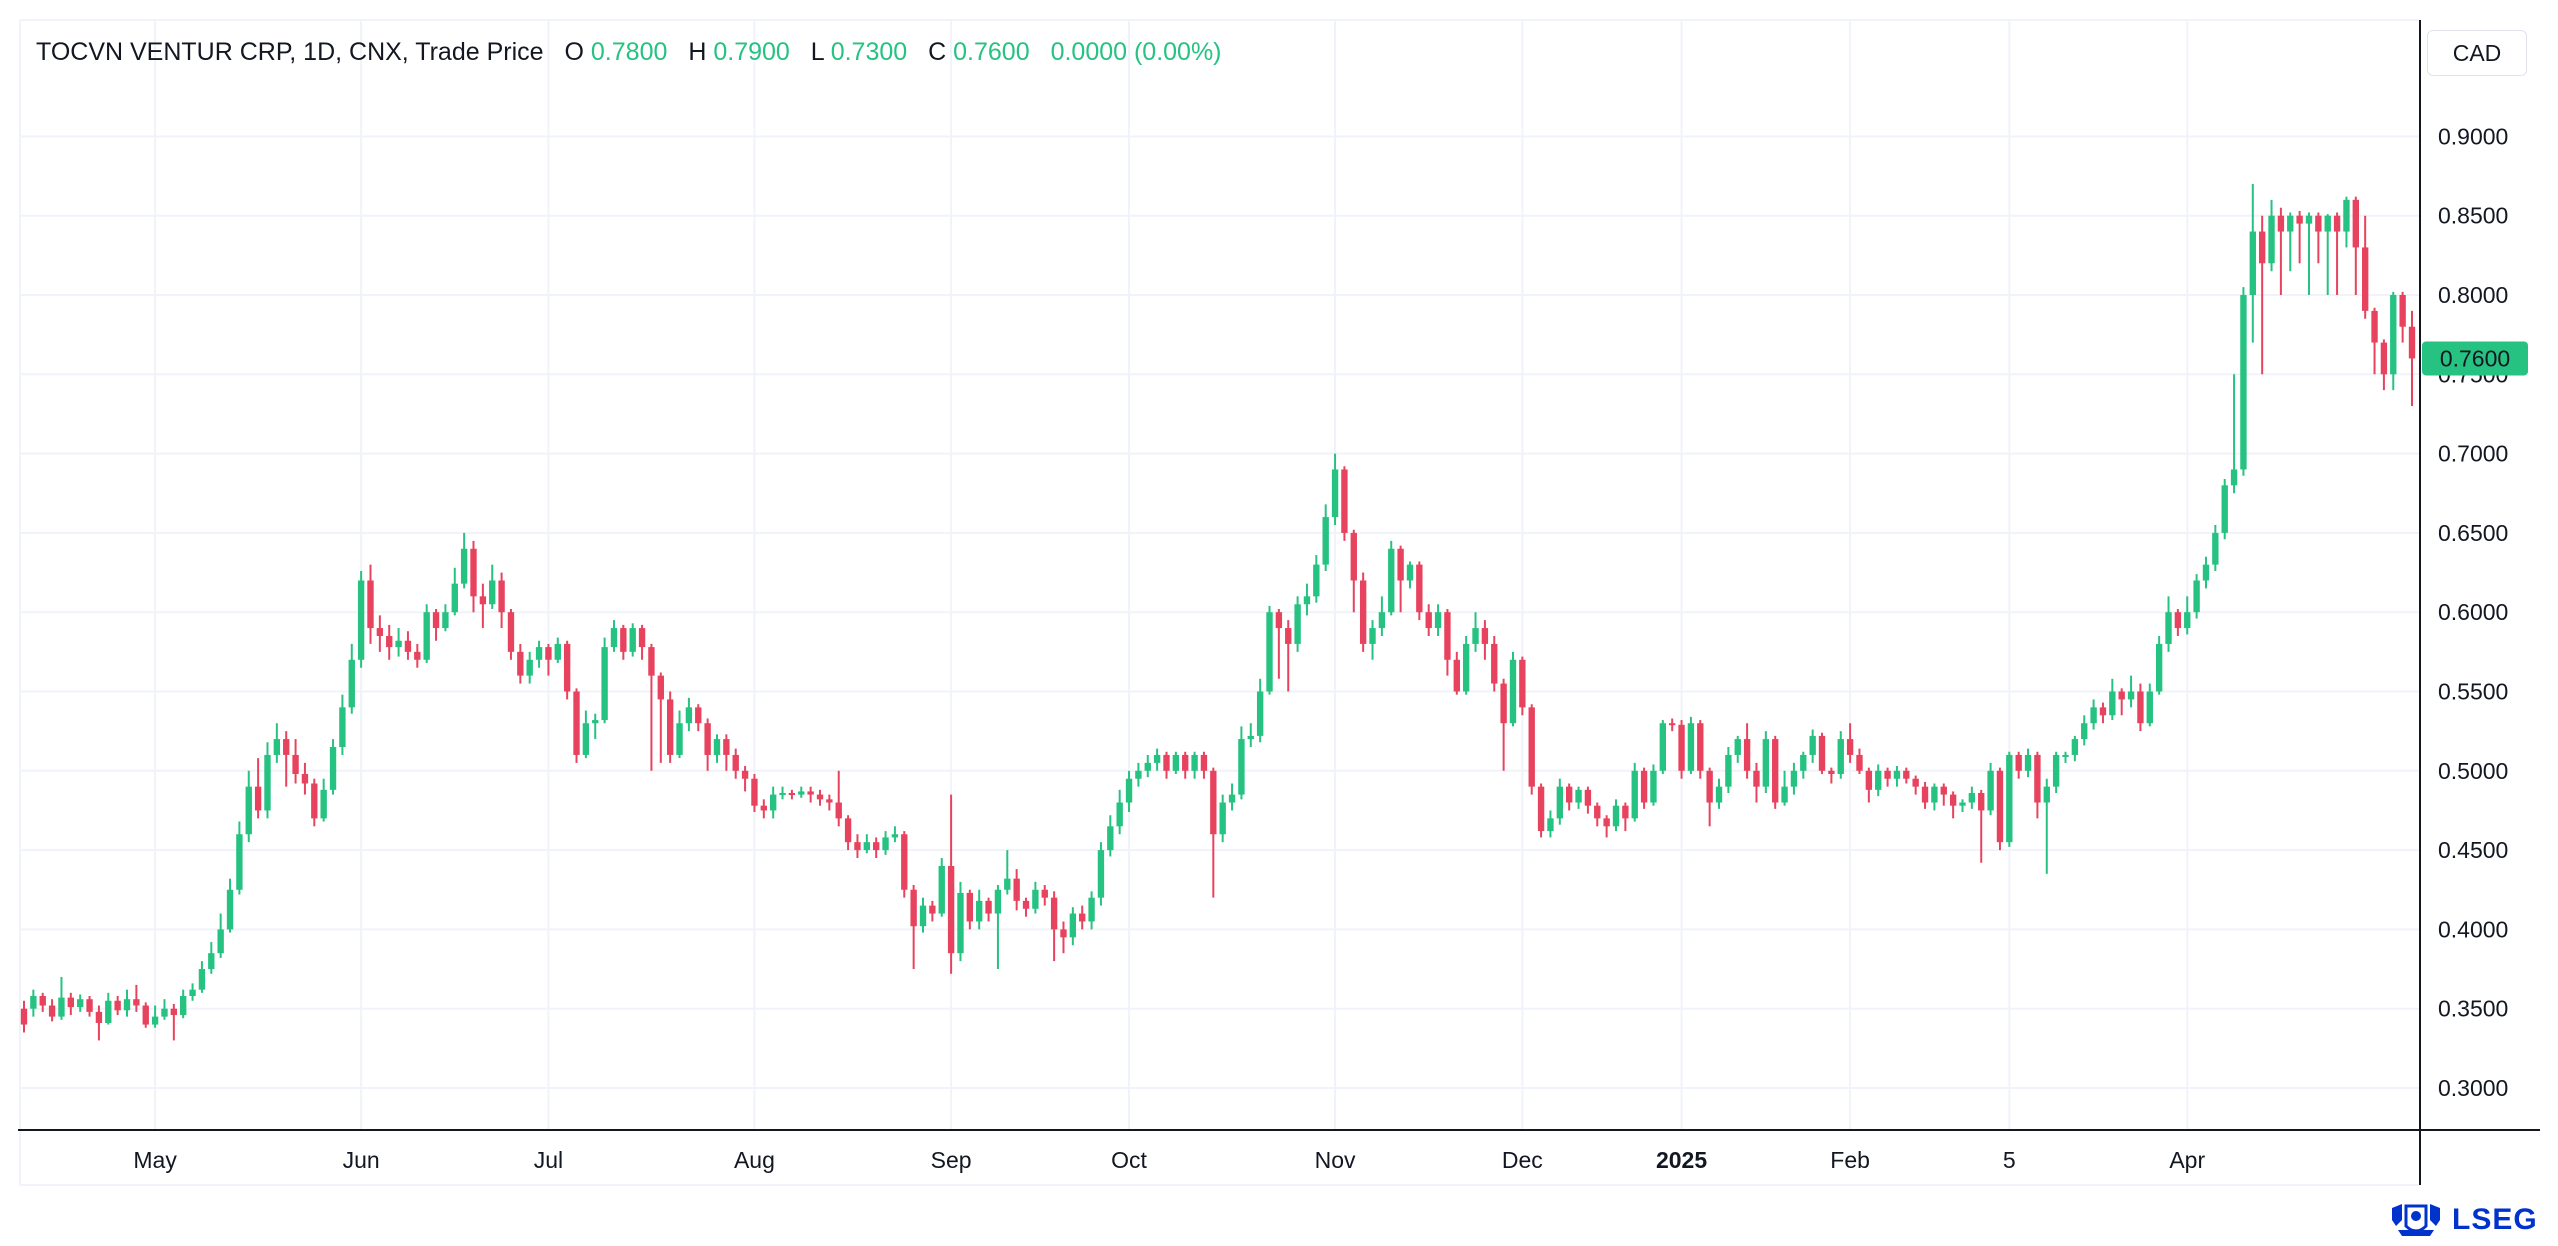 The image size is (2558, 1246). Describe the element at coordinates (2477, 53) in the screenshot. I see `currency-selector: CAD` at that location.